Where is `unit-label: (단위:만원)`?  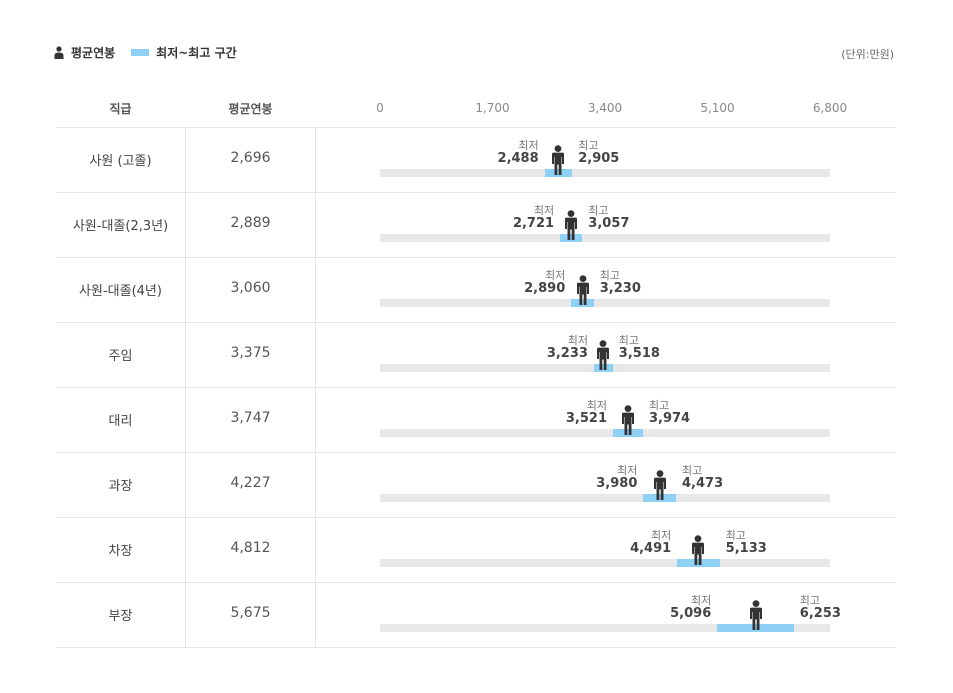
unit-label: (단위:만원) is located at coordinates (867, 54).